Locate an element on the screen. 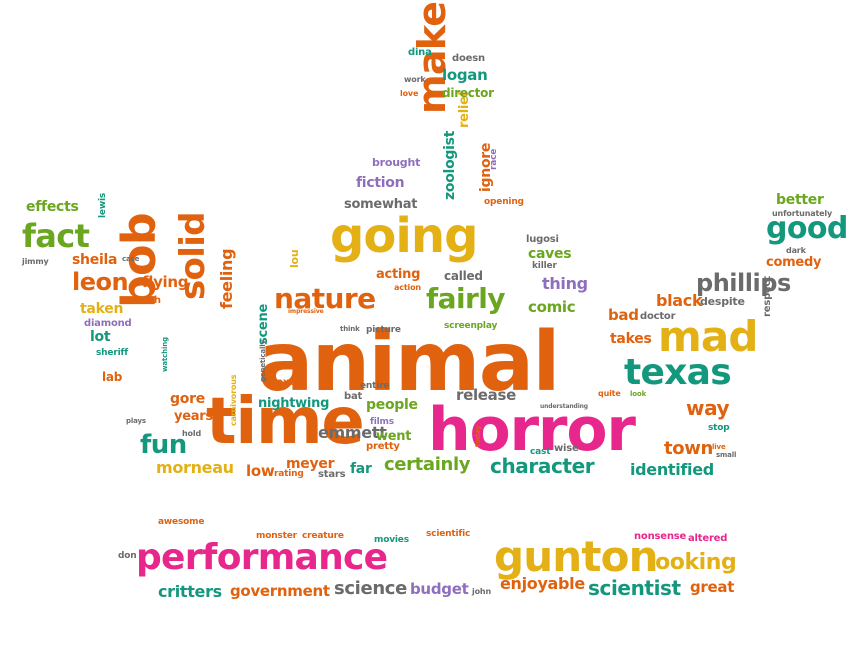  cloud-word-thing: thing is located at coordinates (565, 283).